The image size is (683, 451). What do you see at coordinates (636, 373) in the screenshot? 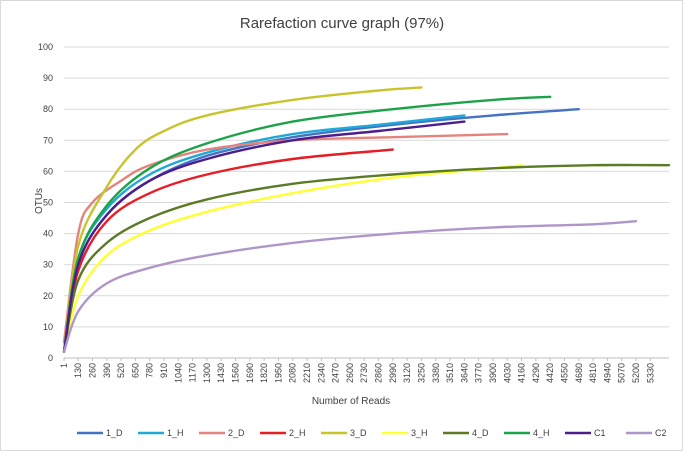
I see `x-tick-label: 5200` at bounding box center [636, 373].